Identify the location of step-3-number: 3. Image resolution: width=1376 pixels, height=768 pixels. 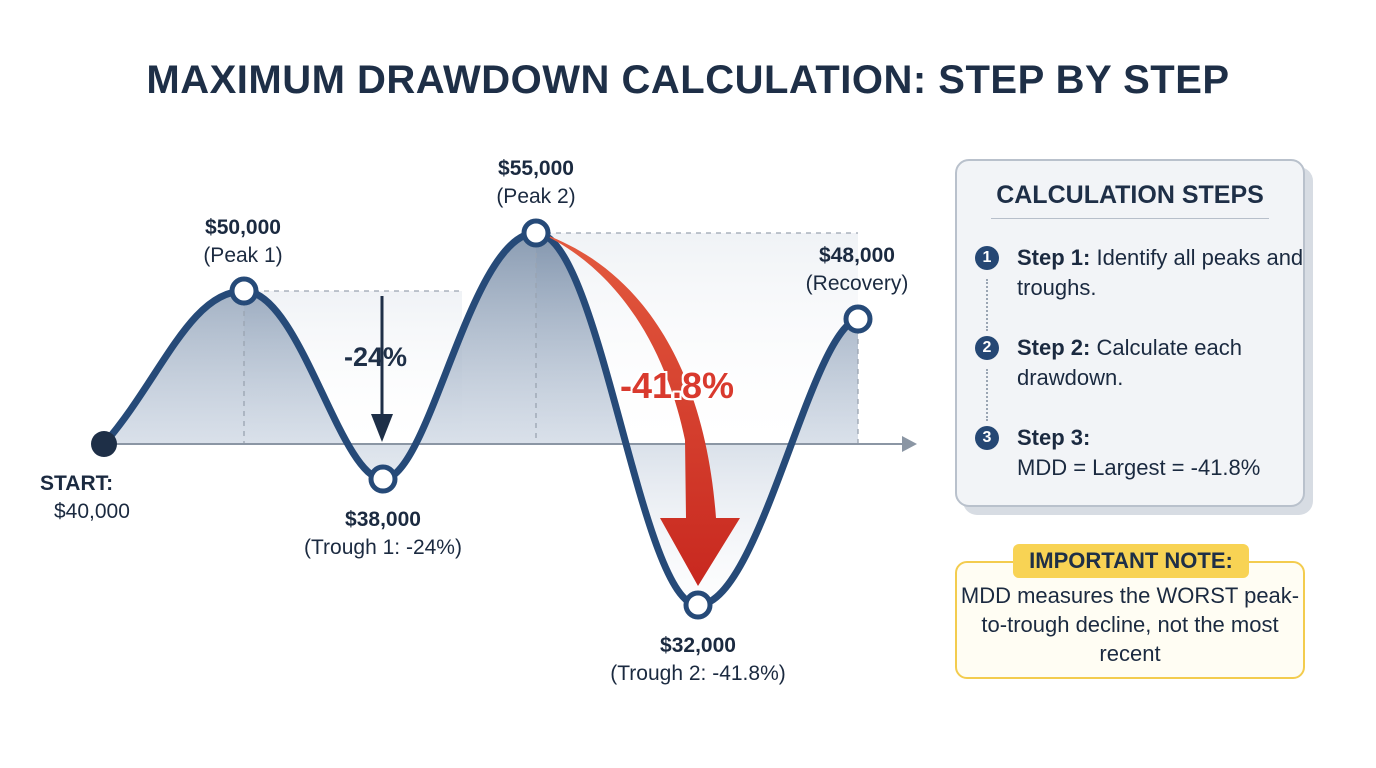
(987, 438).